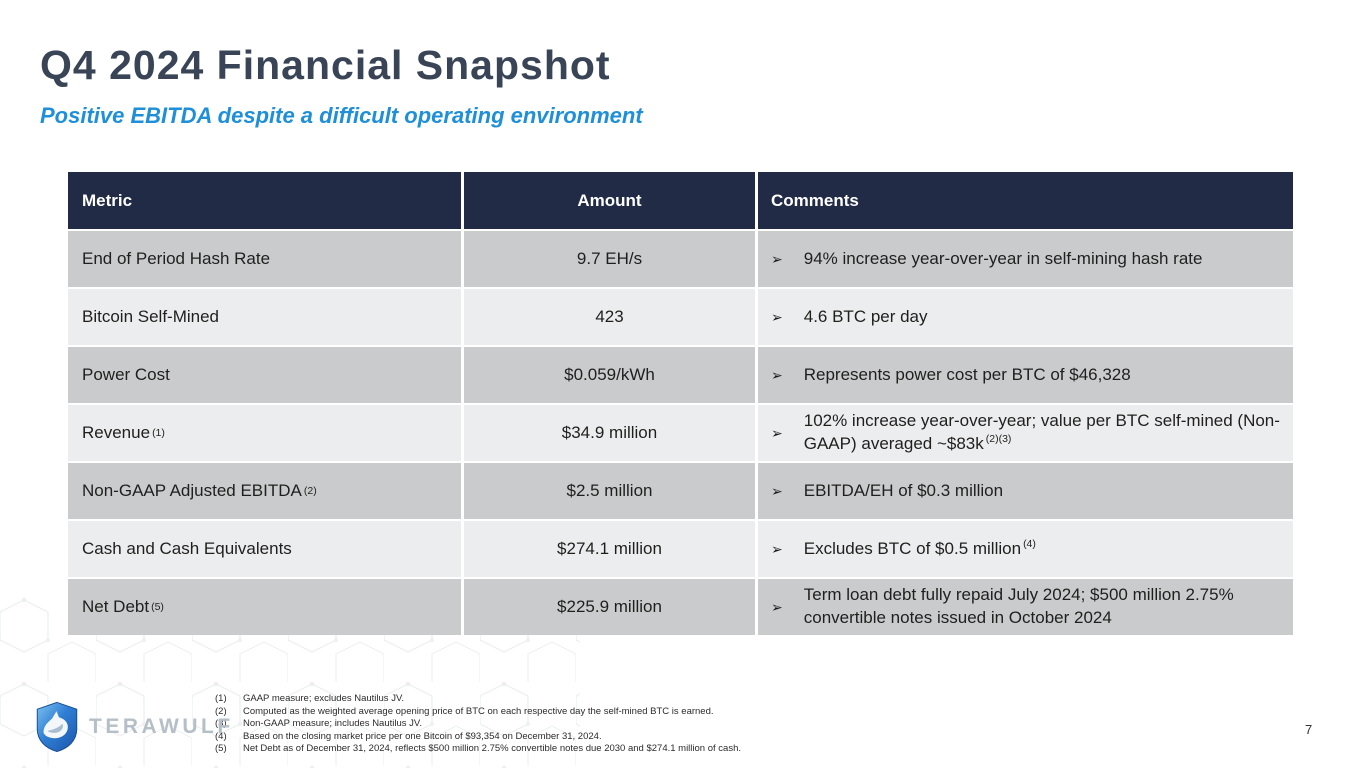 The height and width of the screenshot is (768, 1365). Describe the element at coordinates (967, 374) in the screenshot. I see `comment-label: Represents power cost per BTC of $46,328` at that location.